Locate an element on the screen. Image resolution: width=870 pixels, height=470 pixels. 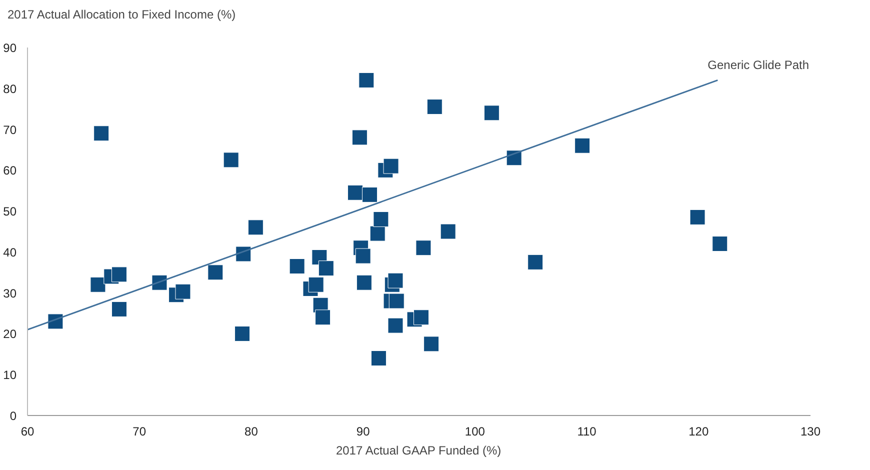
x-tick-label: 110 is located at coordinates (587, 431).